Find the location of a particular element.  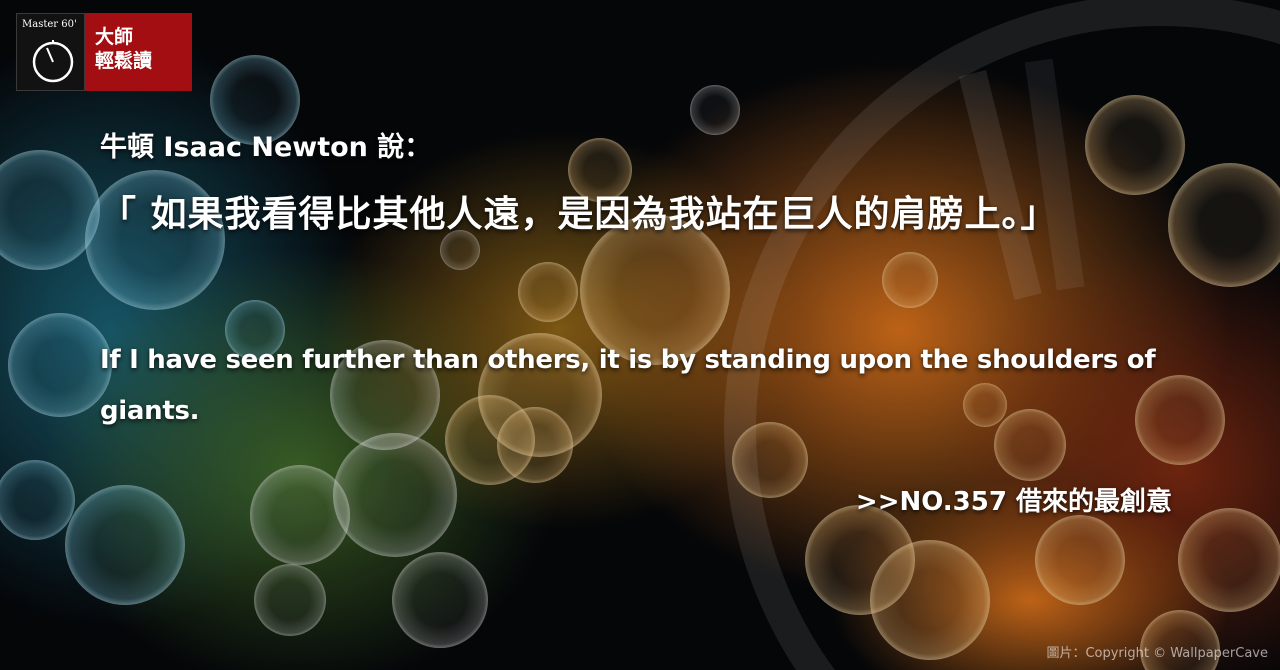

logo-title-panel: 大師 輕鬆讀 is located at coordinates (138, 52).